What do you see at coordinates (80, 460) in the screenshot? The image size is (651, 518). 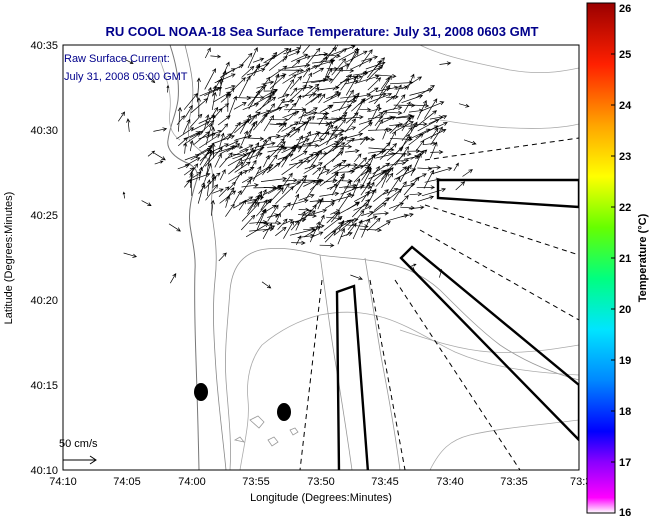 I see `scale-arrow` at bounding box center [80, 460].